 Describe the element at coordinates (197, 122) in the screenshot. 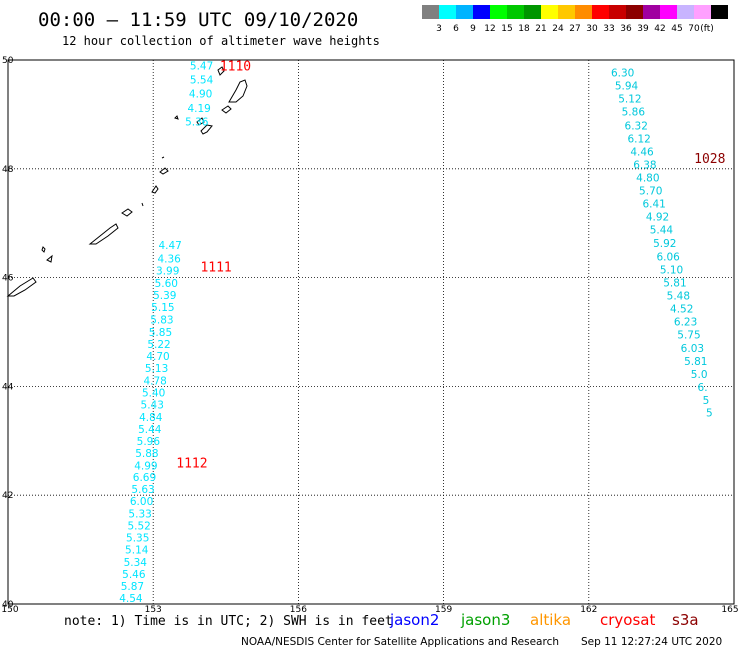

I see `wave-height-value: 5.36` at that location.